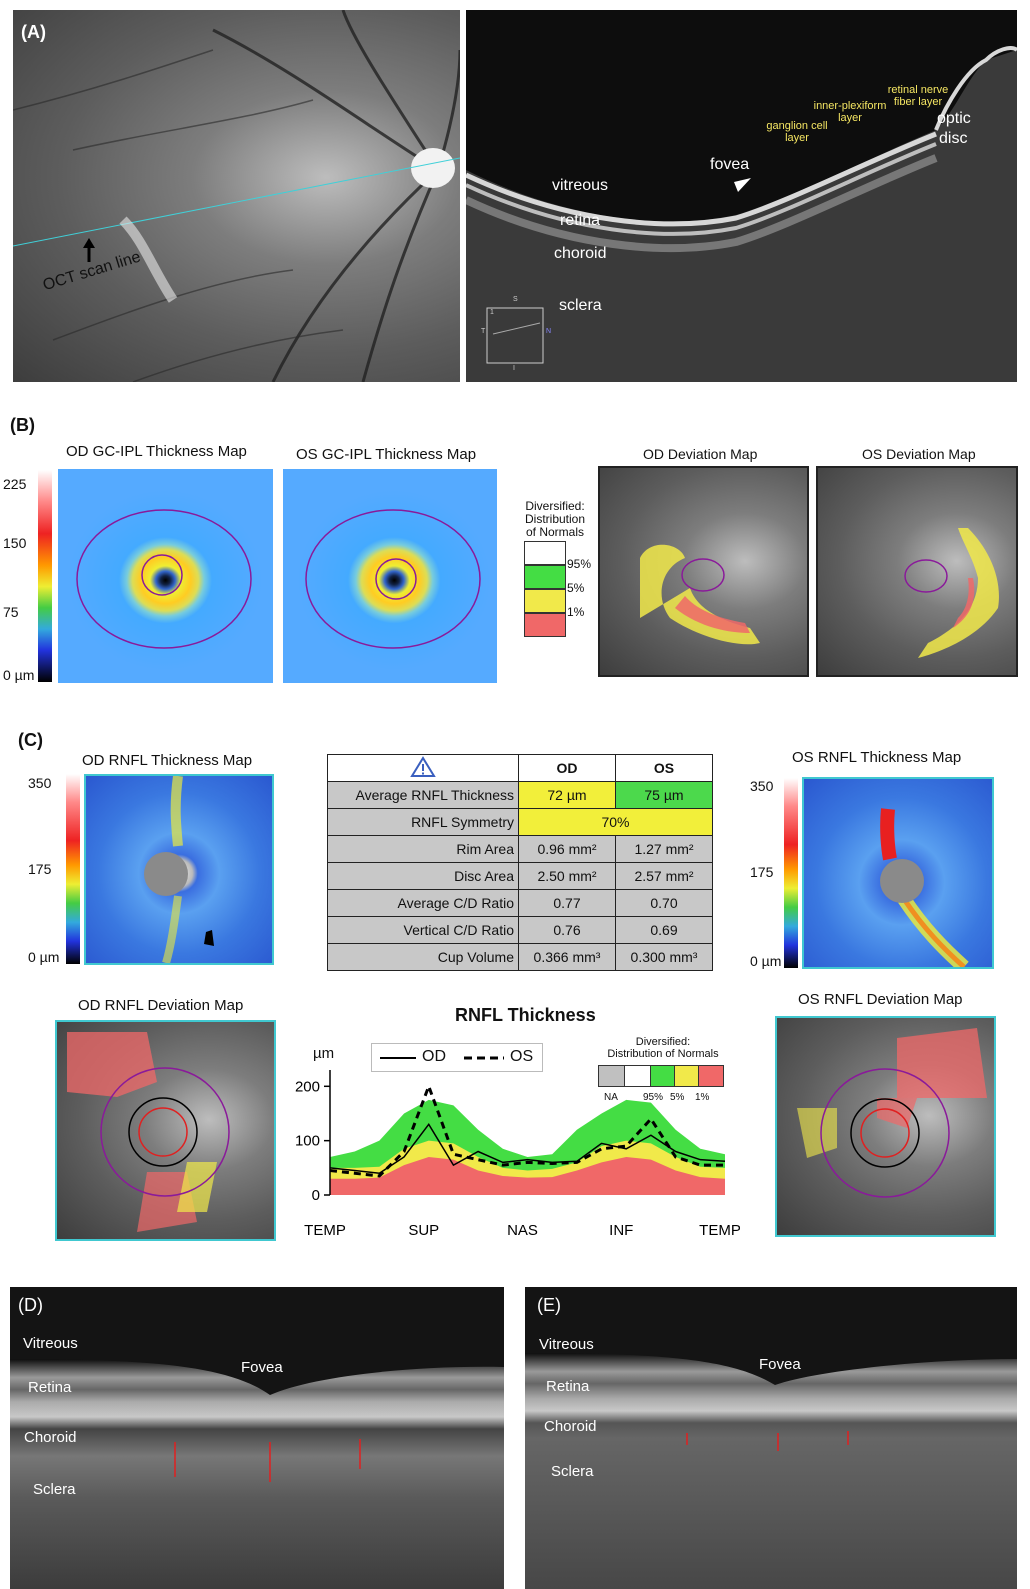 The height and width of the screenshot is (1589, 1030). What do you see at coordinates (663, 1048) in the screenshot?
I see `chart-norm-title: Diversified: Distribution of Normals` at bounding box center [663, 1048].